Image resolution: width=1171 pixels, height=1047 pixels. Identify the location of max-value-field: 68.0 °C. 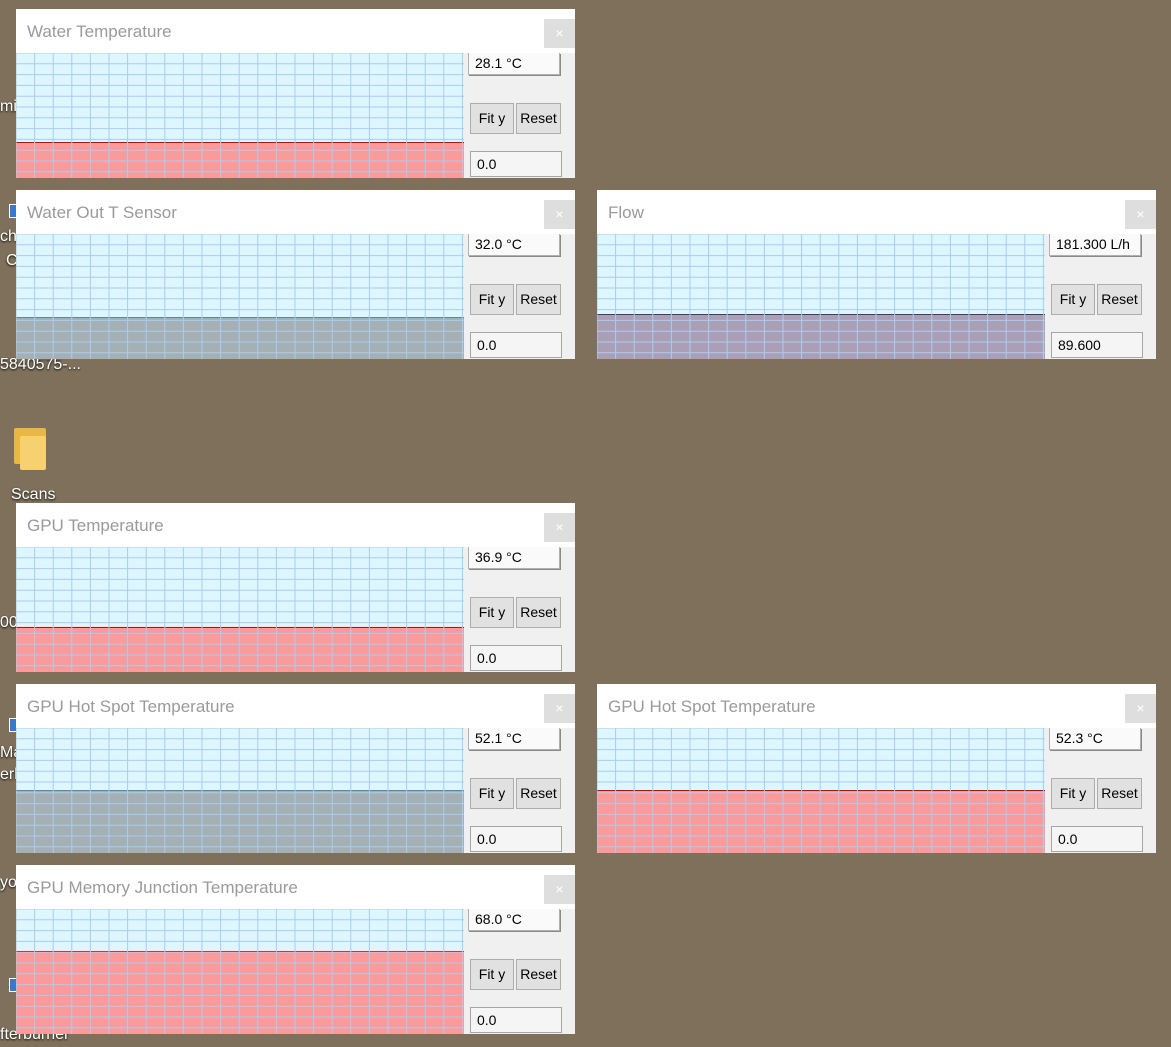
(514, 920).